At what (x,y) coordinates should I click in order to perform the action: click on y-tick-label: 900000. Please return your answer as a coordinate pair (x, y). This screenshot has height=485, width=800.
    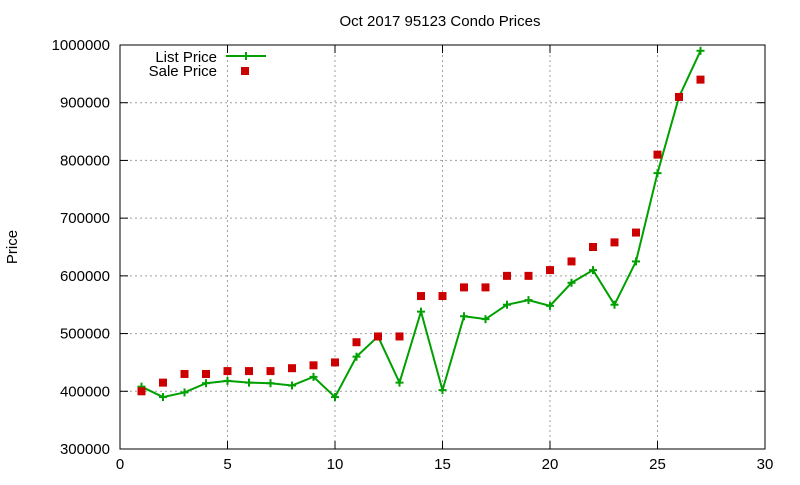
    Looking at the image, I should click on (85, 103).